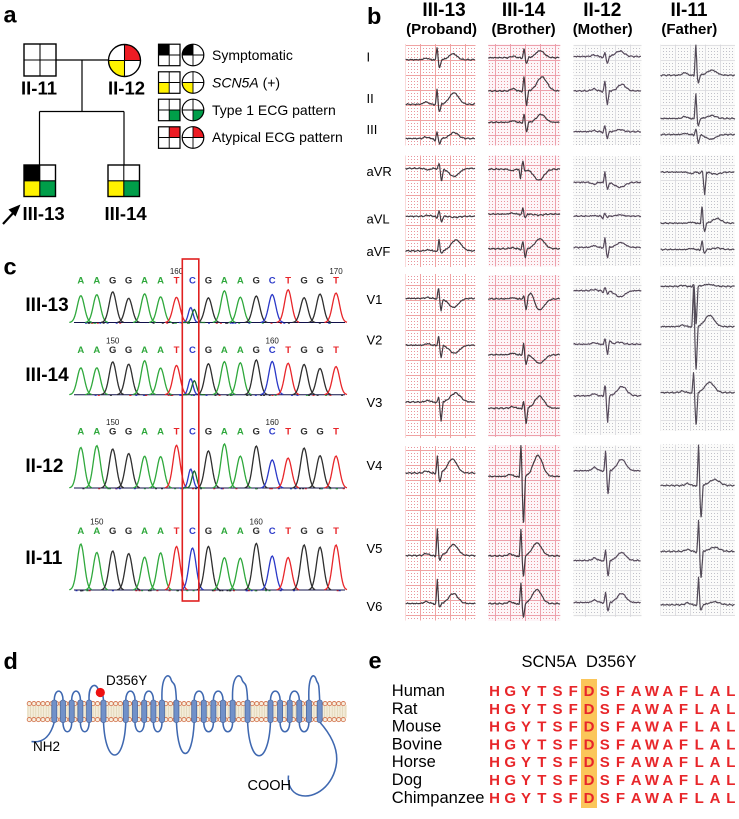 This screenshot has width=739, height=819. What do you see at coordinates (126, 213) in the screenshot?
I see `svg-text: III-14` at bounding box center [126, 213].